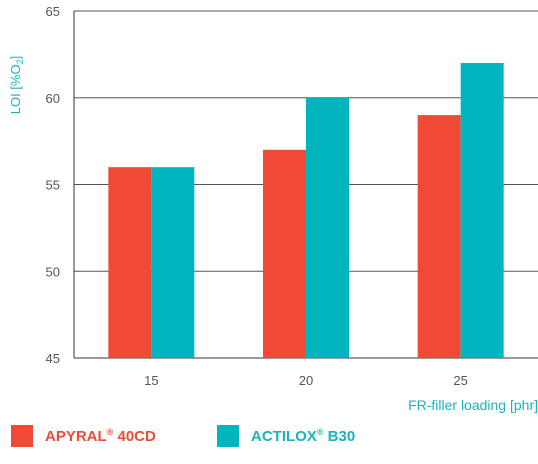 The image size is (538, 464). I want to click on y-axis-label: LOI [%O2], so click(16, 85).